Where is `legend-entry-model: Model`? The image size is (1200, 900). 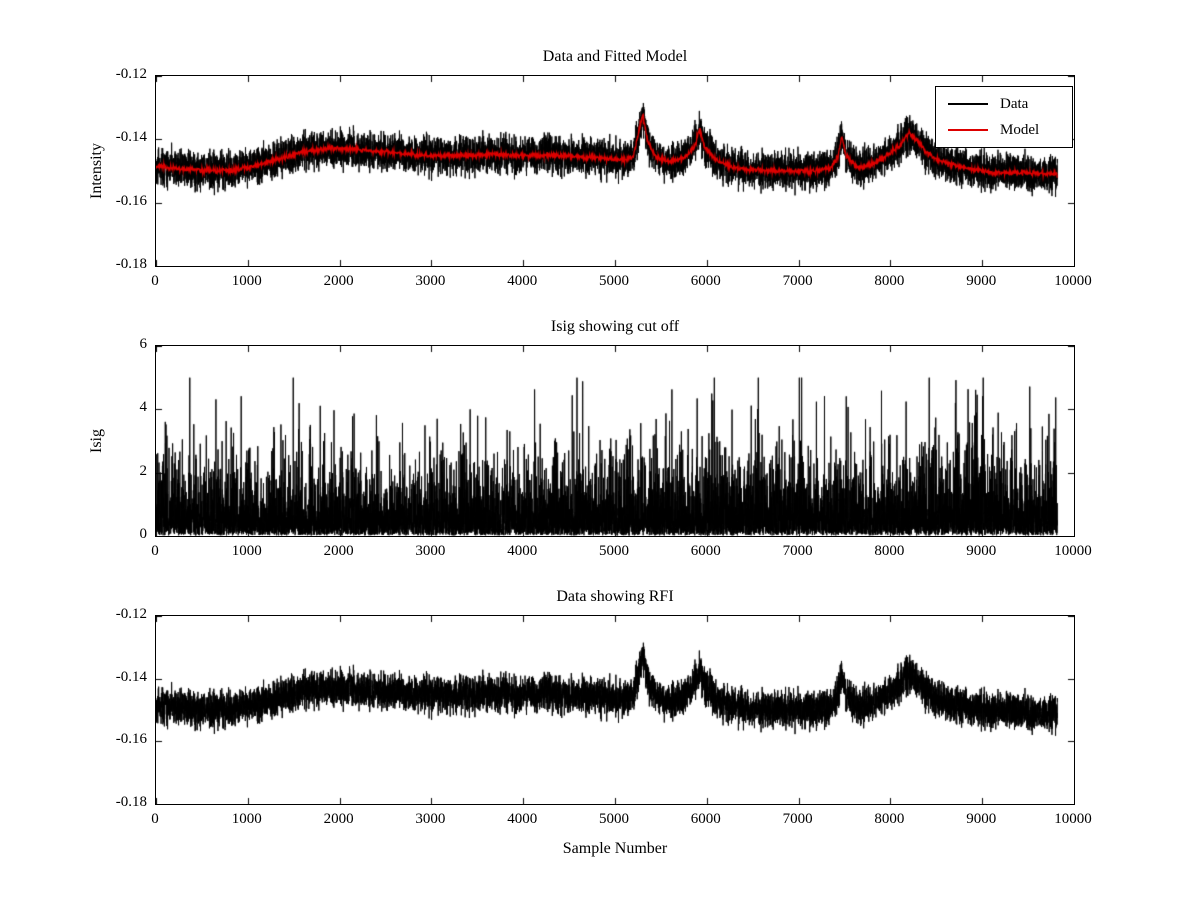
legend-entry-model: Model is located at coordinates (1004, 130).